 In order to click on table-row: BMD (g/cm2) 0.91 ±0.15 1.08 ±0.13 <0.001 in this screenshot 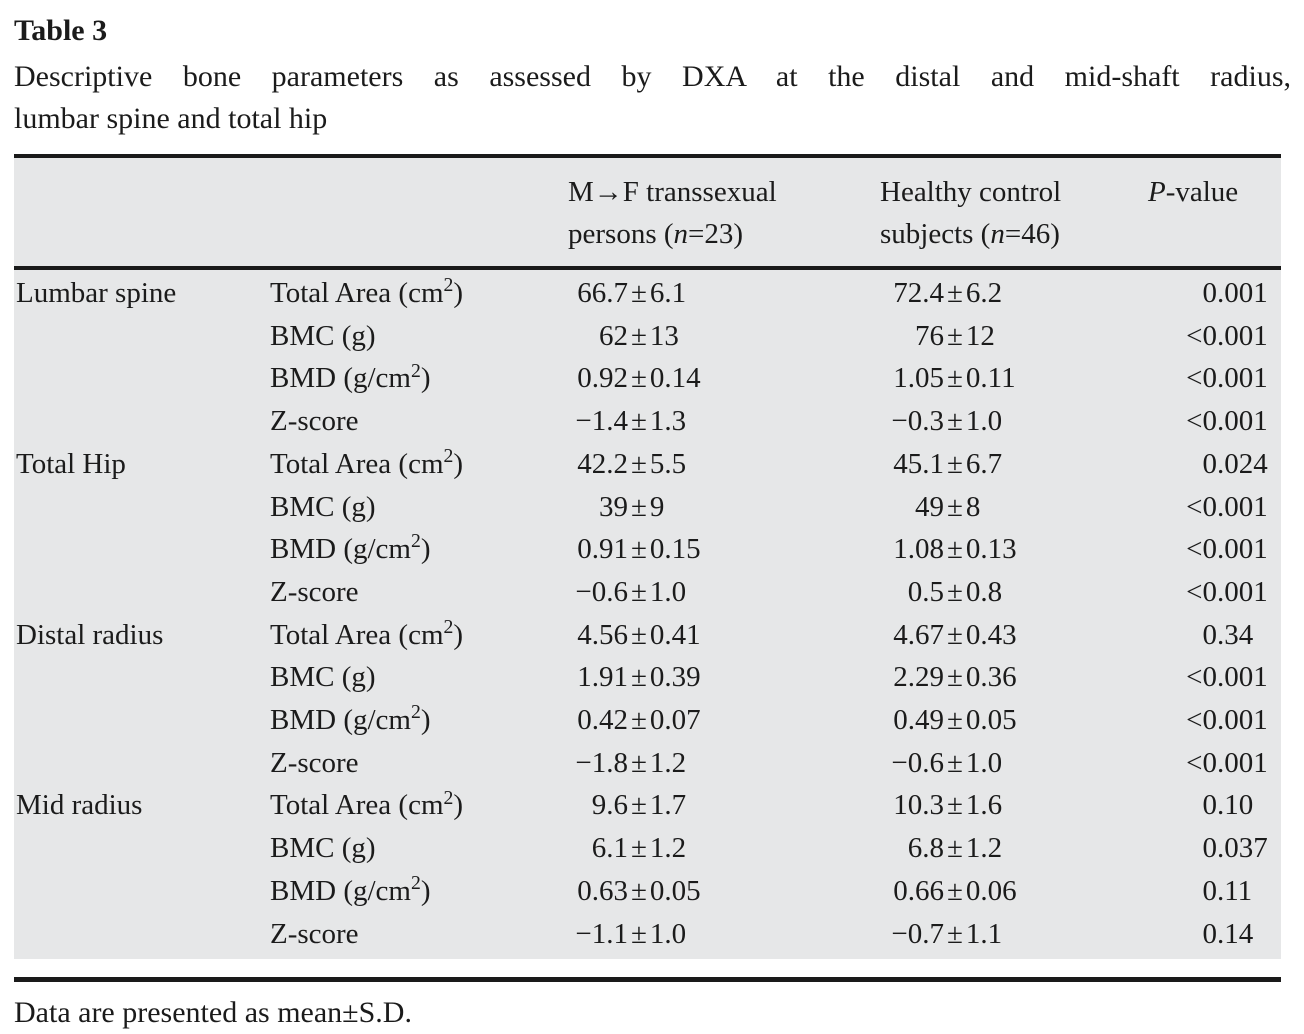, I will do `click(647, 549)`.